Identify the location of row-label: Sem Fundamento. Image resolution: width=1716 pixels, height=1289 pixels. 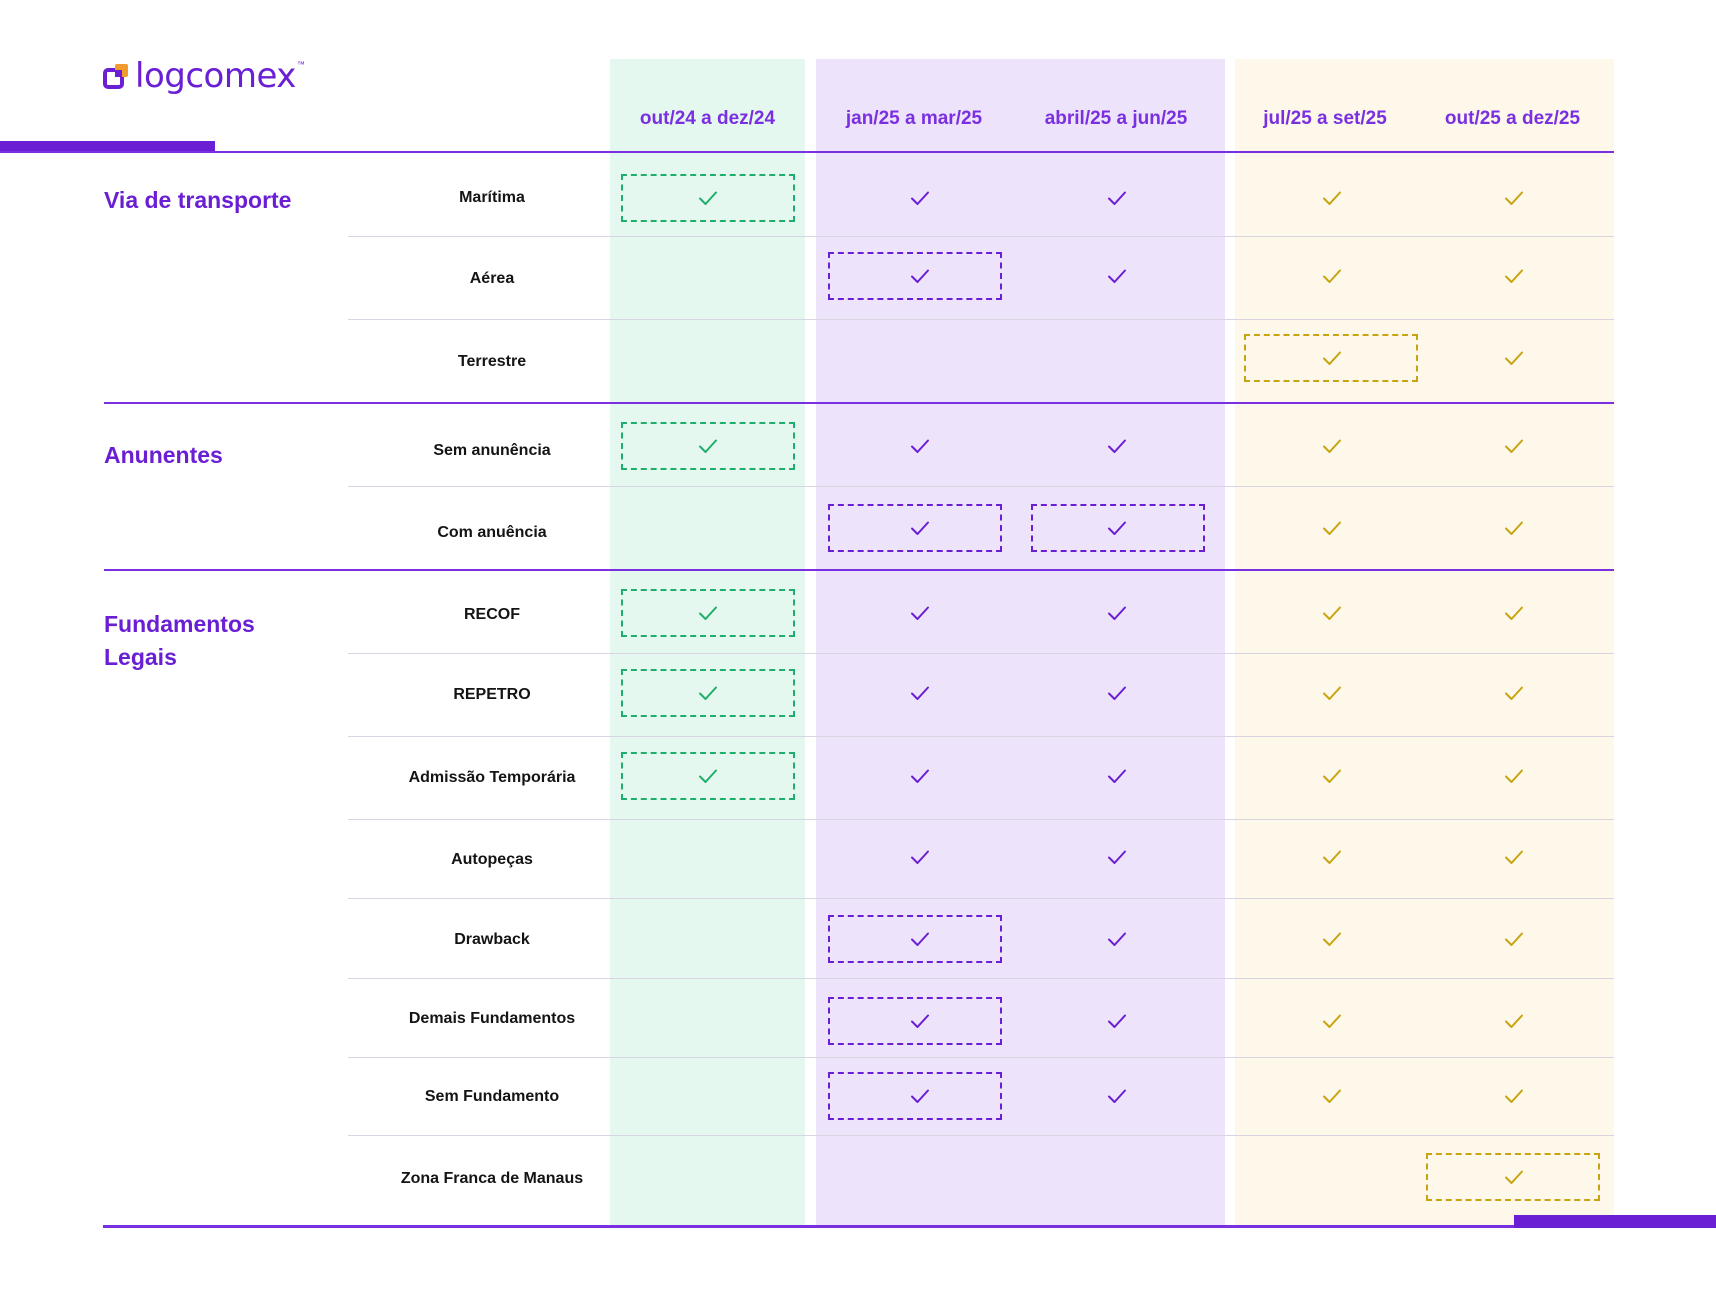
(492, 1096).